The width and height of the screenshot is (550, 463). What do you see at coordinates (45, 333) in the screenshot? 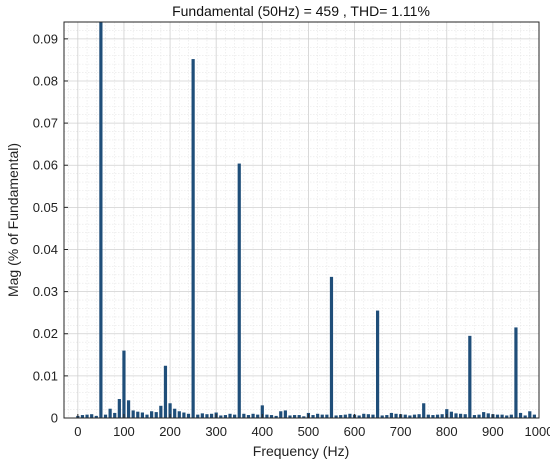
I see `y-tick-label: 0.02` at bounding box center [45, 333].